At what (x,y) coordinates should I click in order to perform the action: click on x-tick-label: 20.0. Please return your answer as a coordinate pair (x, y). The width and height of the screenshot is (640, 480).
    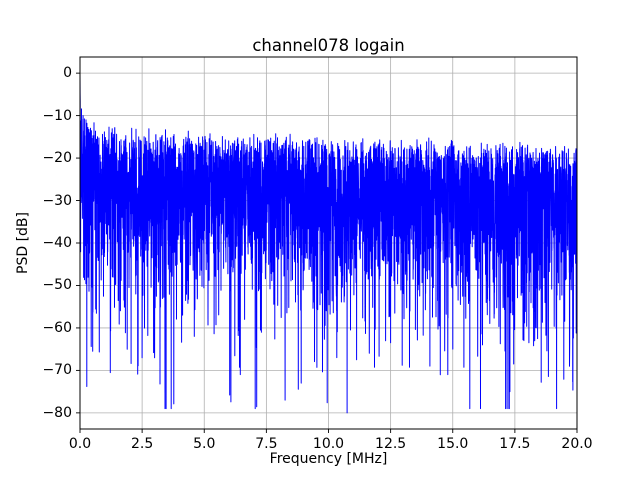
    Looking at the image, I should click on (577, 444).